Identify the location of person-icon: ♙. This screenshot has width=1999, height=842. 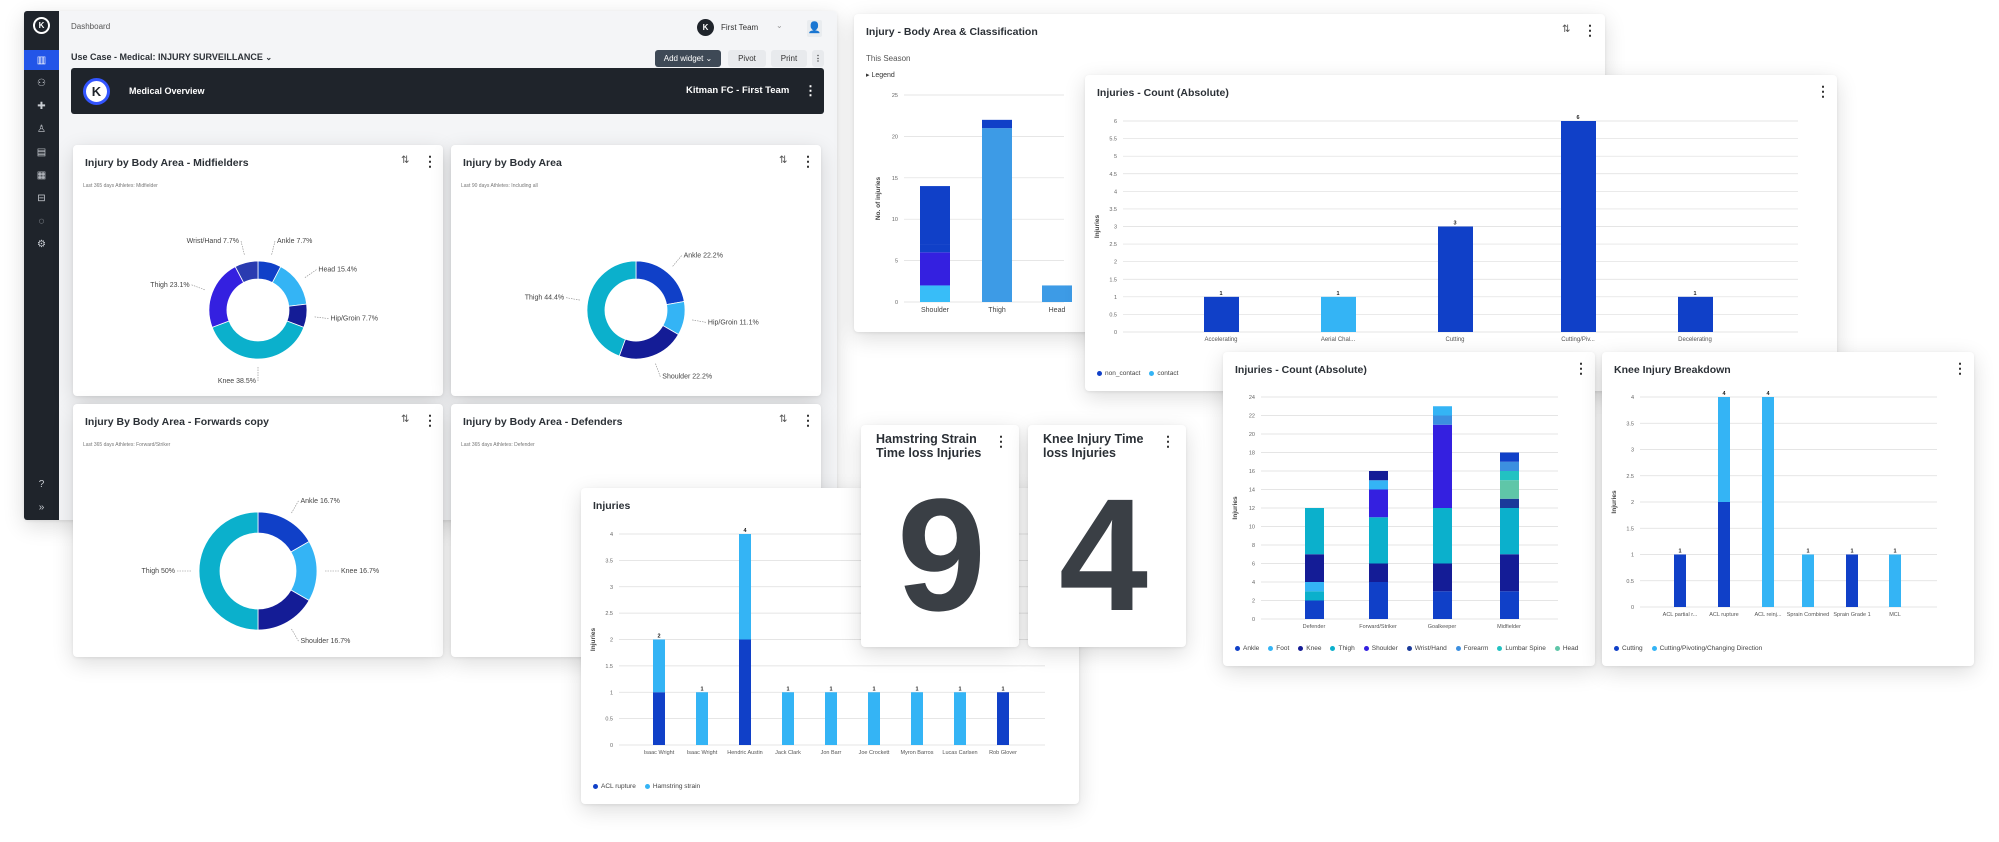
(41, 129).